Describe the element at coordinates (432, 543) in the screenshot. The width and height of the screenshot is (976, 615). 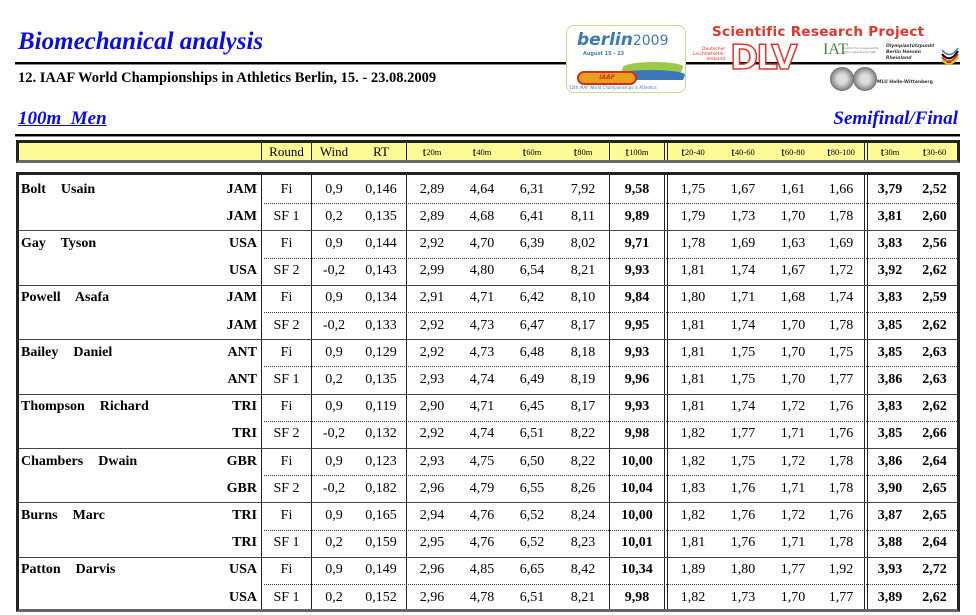
I see `cell-t20: 2,95` at that location.